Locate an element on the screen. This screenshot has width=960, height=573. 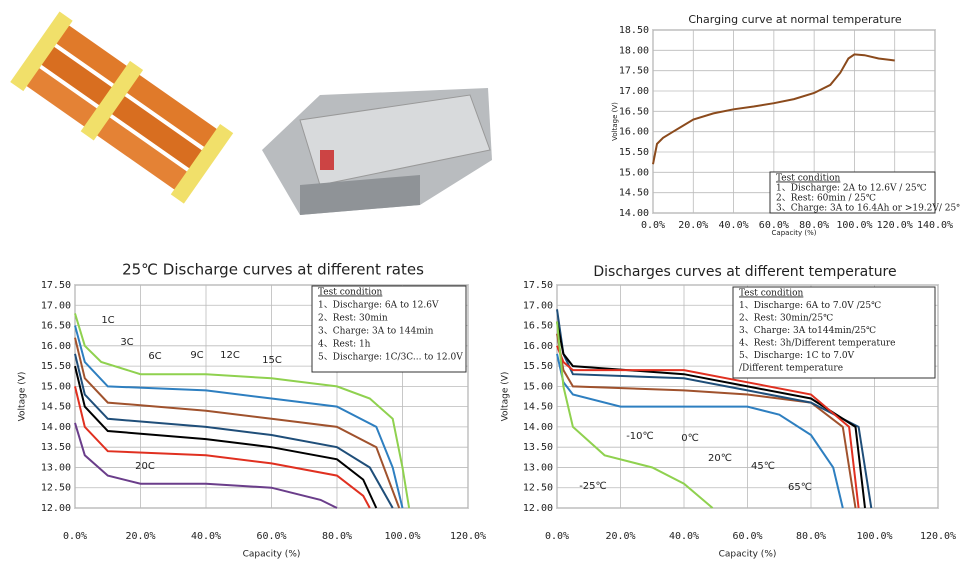
legend-label: 12C is located at coordinates (230, 355).